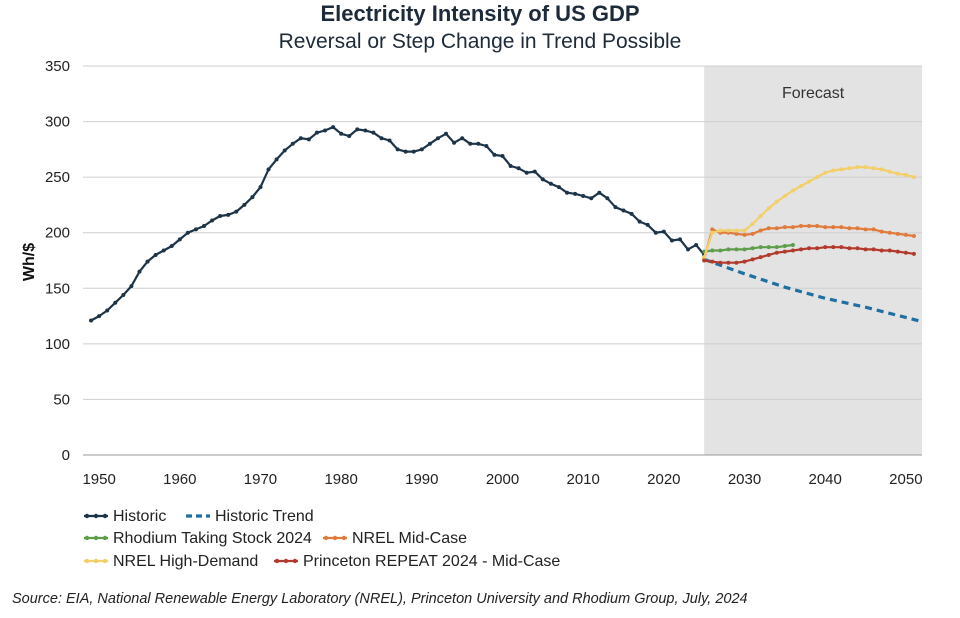  I want to click on legend-label: NREL Mid-Case, so click(409, 538).